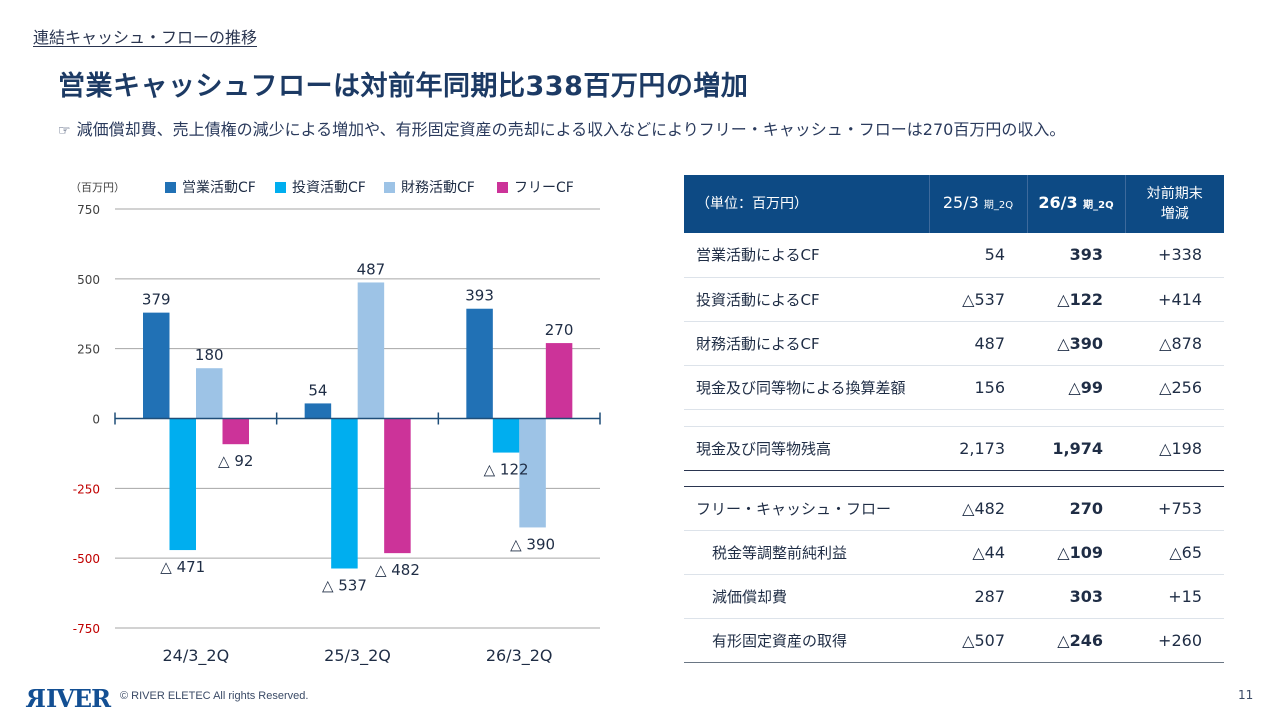  What do you see at coordinates (214, 696) in the screenshot?
I see `copyright: © RIVER ELETEC All rights Reserved.` at bounding box center [214, 696].